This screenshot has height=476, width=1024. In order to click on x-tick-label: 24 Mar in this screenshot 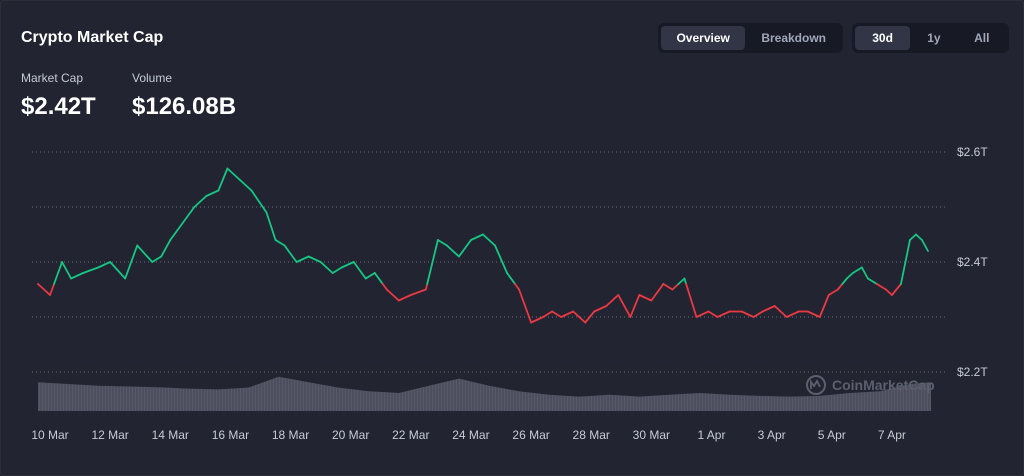, I will do `click(470, 435)`.